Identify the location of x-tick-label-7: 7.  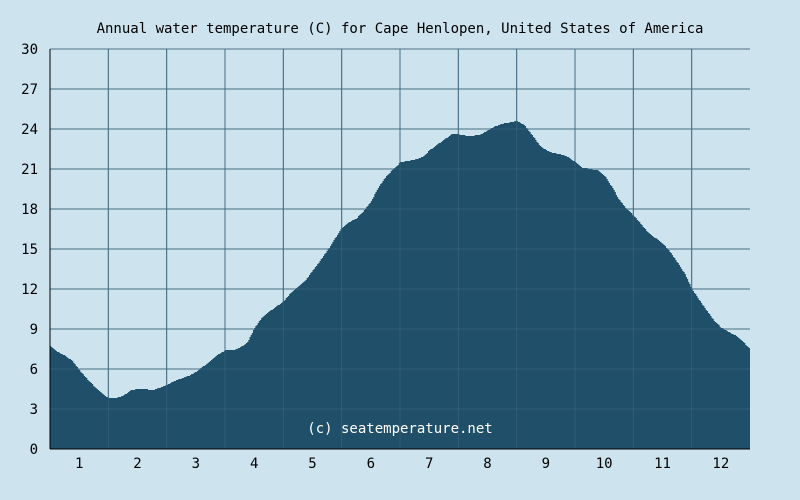
(429, 464).